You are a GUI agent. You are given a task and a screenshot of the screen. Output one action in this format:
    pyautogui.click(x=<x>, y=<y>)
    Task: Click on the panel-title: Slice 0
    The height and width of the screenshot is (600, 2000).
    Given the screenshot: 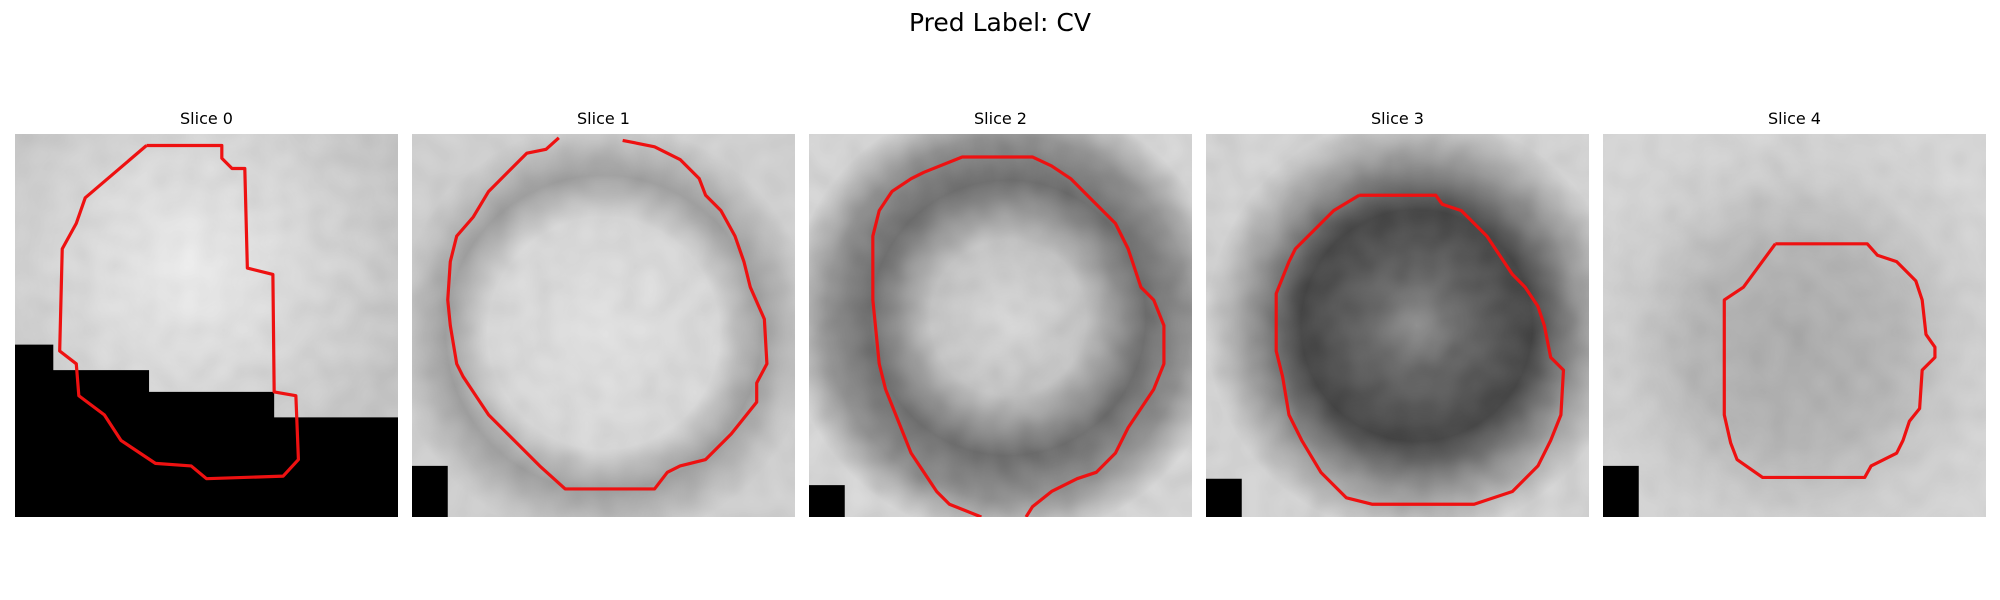 What is the action you would take?
    pyautogui.click(x=206, y=119)
    